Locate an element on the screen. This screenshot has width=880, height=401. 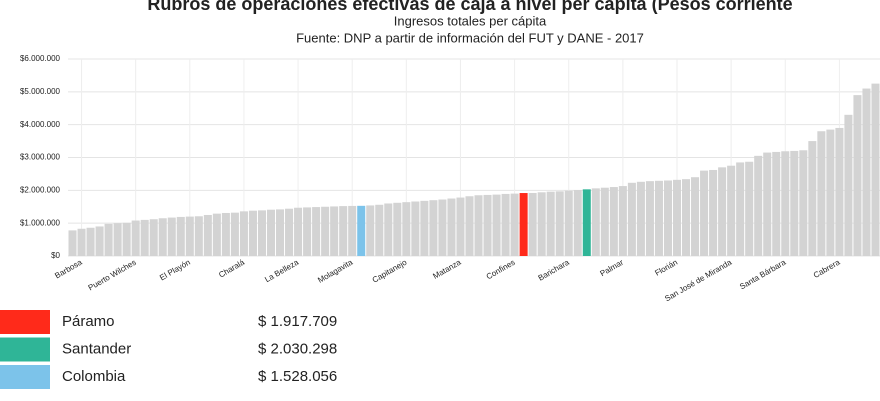
y-tick-label: $0 is located at coordinates (55, 255).